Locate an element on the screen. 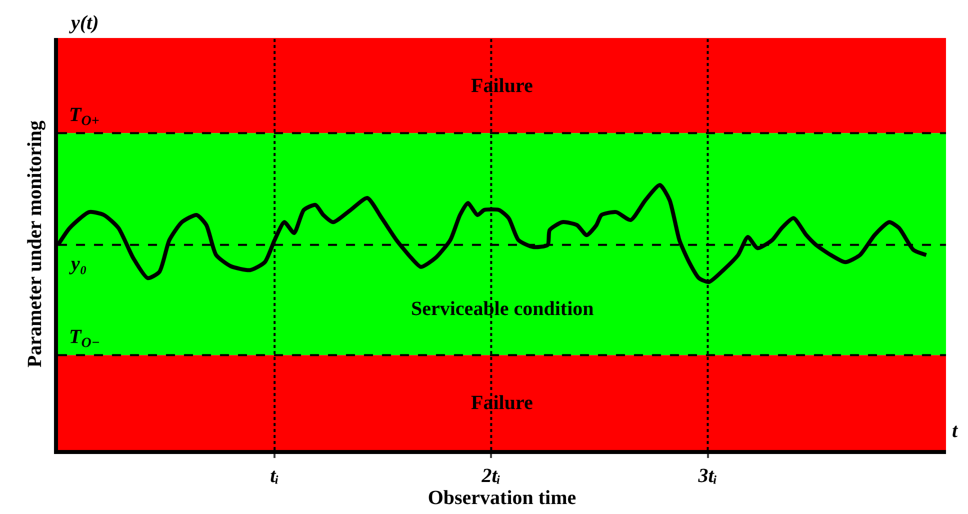  x-tick-label: 3tᵢ is located at coordinates (707, 476).